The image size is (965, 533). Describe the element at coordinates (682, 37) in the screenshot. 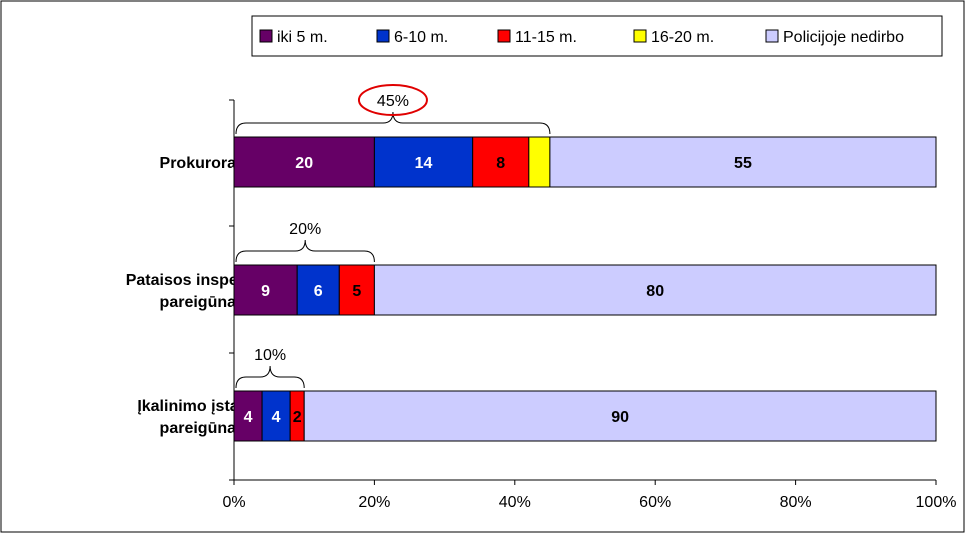

I see `legend-label-16-20-m: 16-20 m.` at that location.